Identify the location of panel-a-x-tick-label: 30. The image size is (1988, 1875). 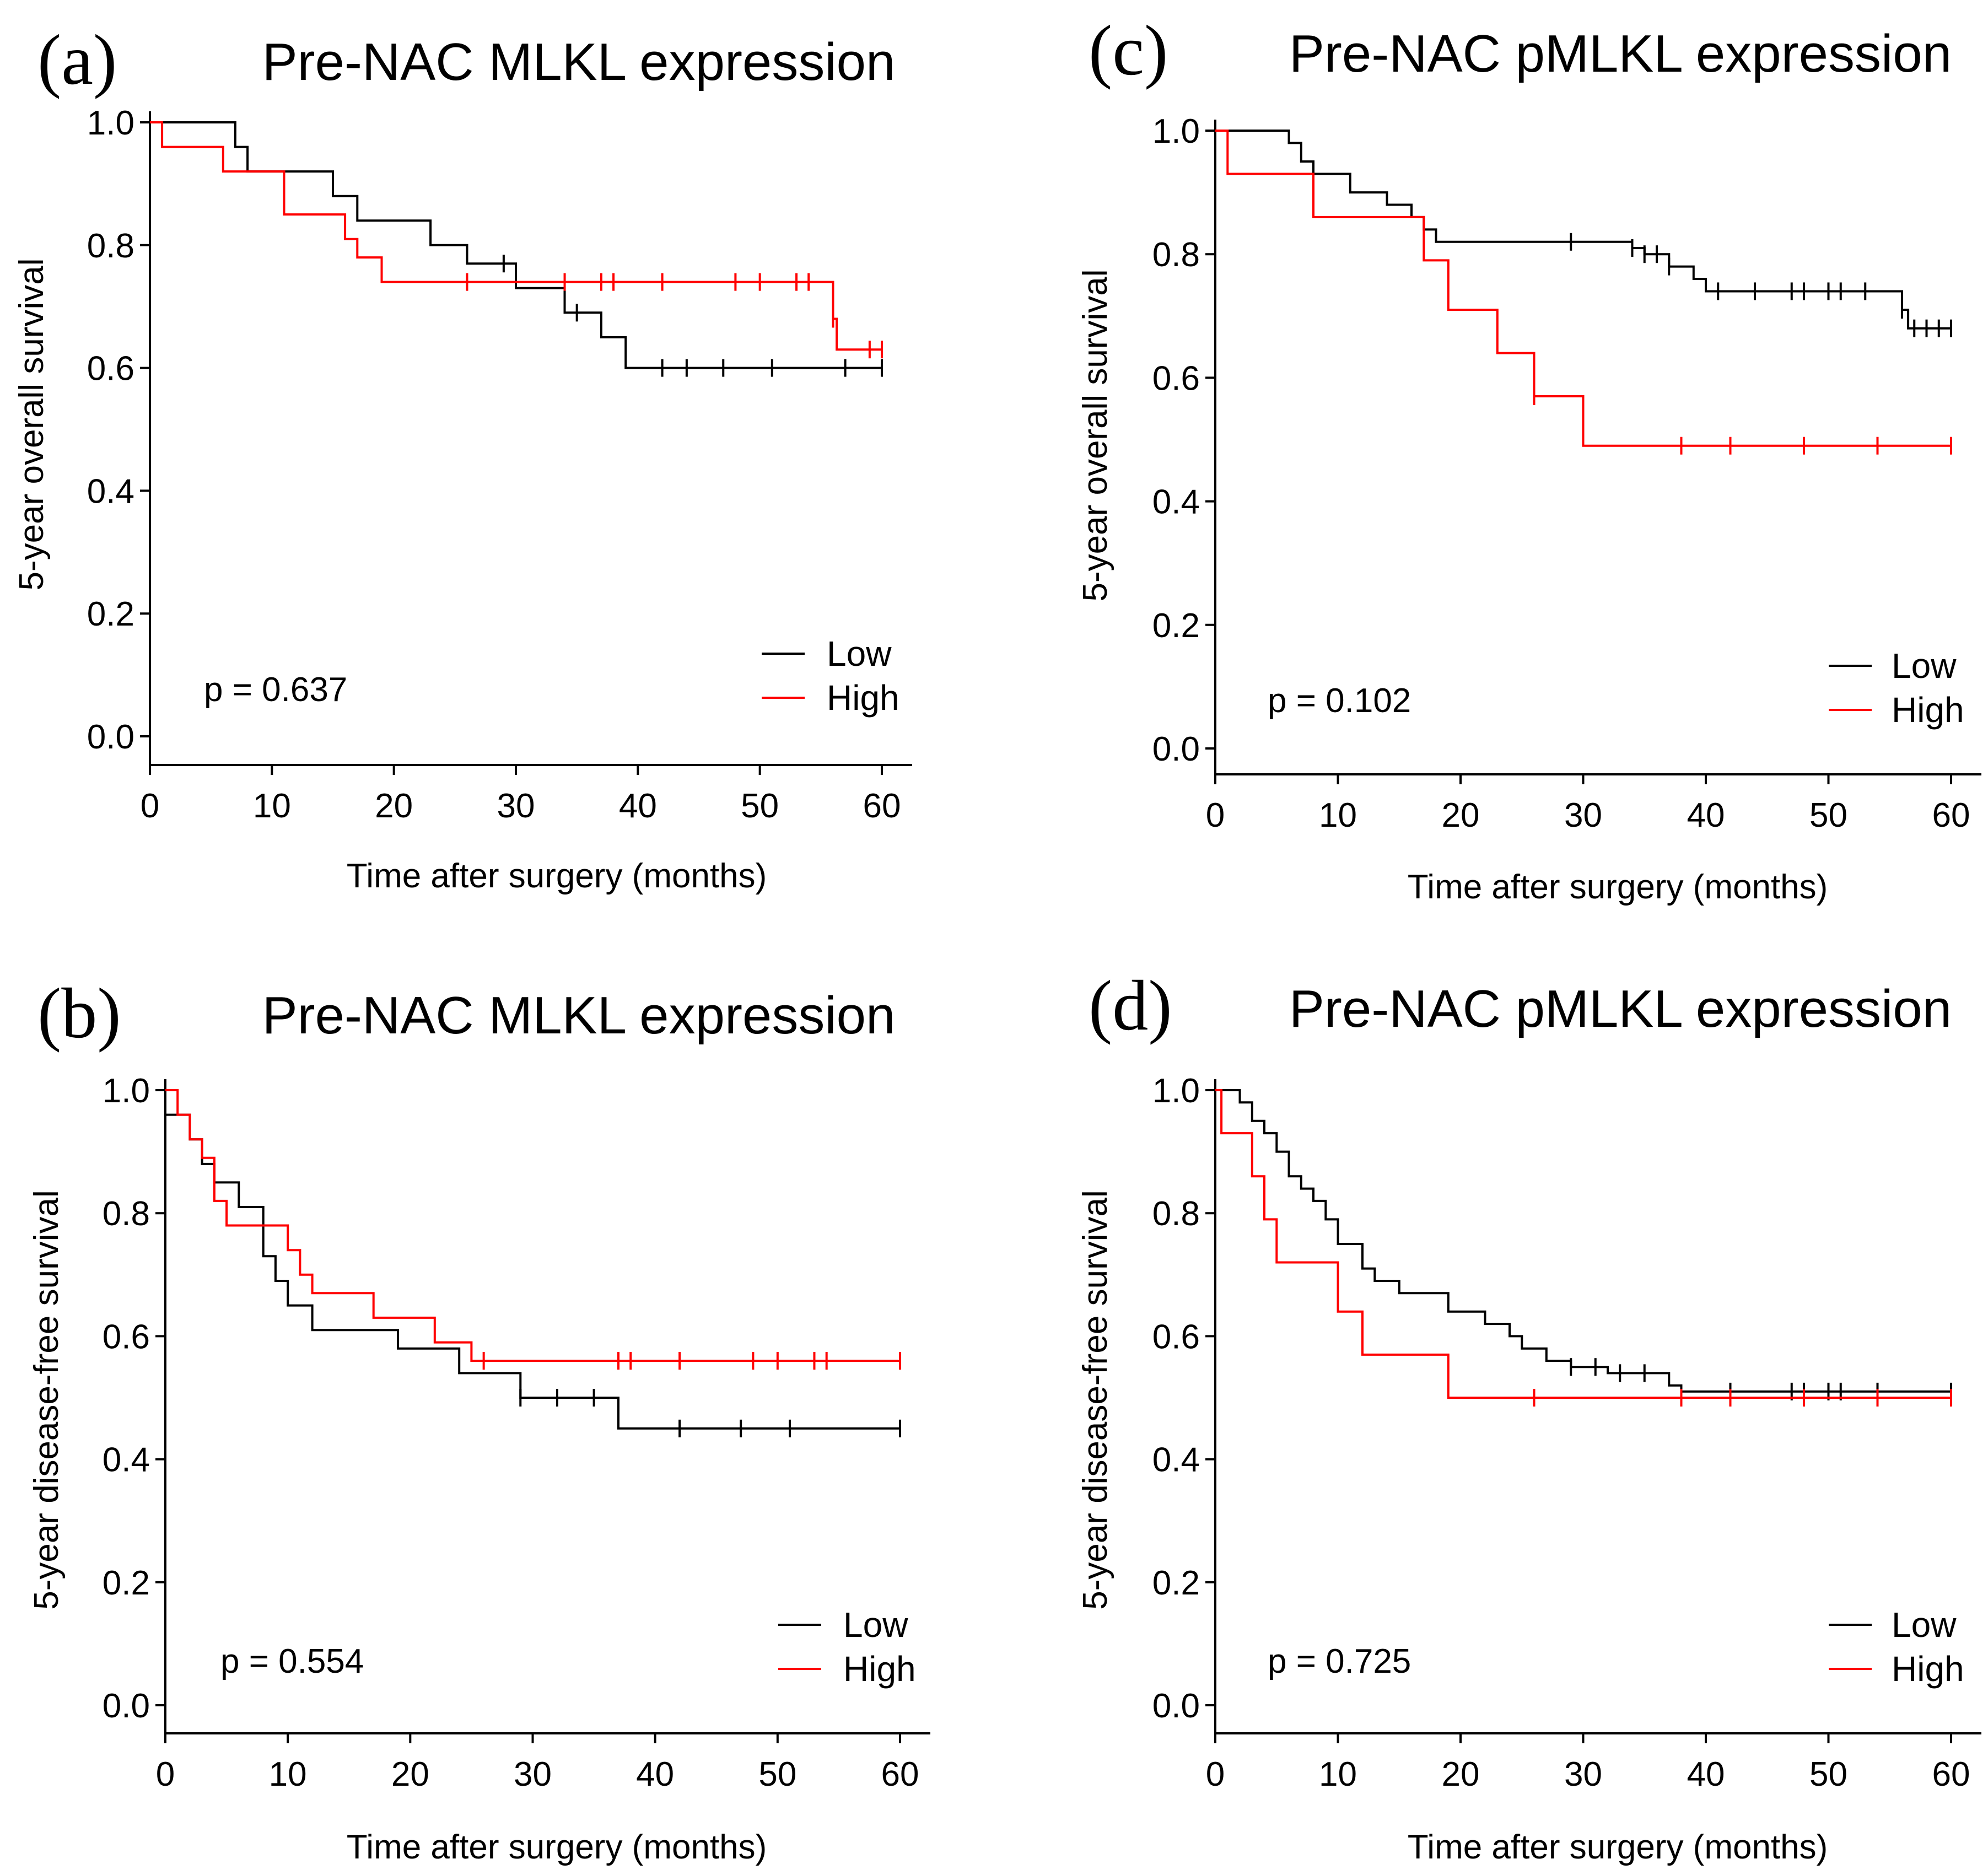
(516, 806).